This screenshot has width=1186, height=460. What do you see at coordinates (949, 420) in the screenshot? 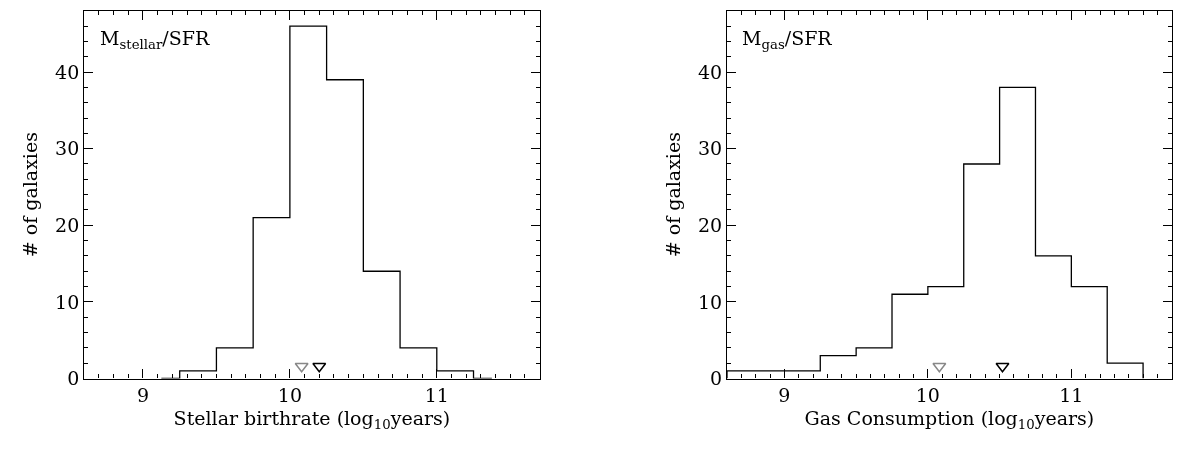
I see `x-axis-title: Gas Consumption (log$_{10}$years)` at bounding box center [949, 420].